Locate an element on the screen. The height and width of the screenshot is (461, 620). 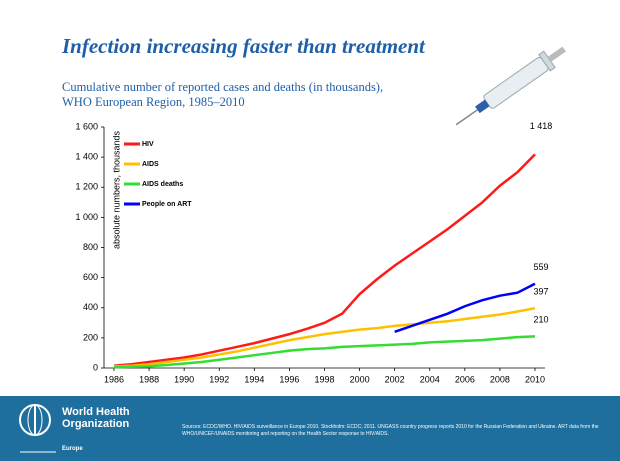
y-tick-label: 1 400 is located at coordinates (86, 157).